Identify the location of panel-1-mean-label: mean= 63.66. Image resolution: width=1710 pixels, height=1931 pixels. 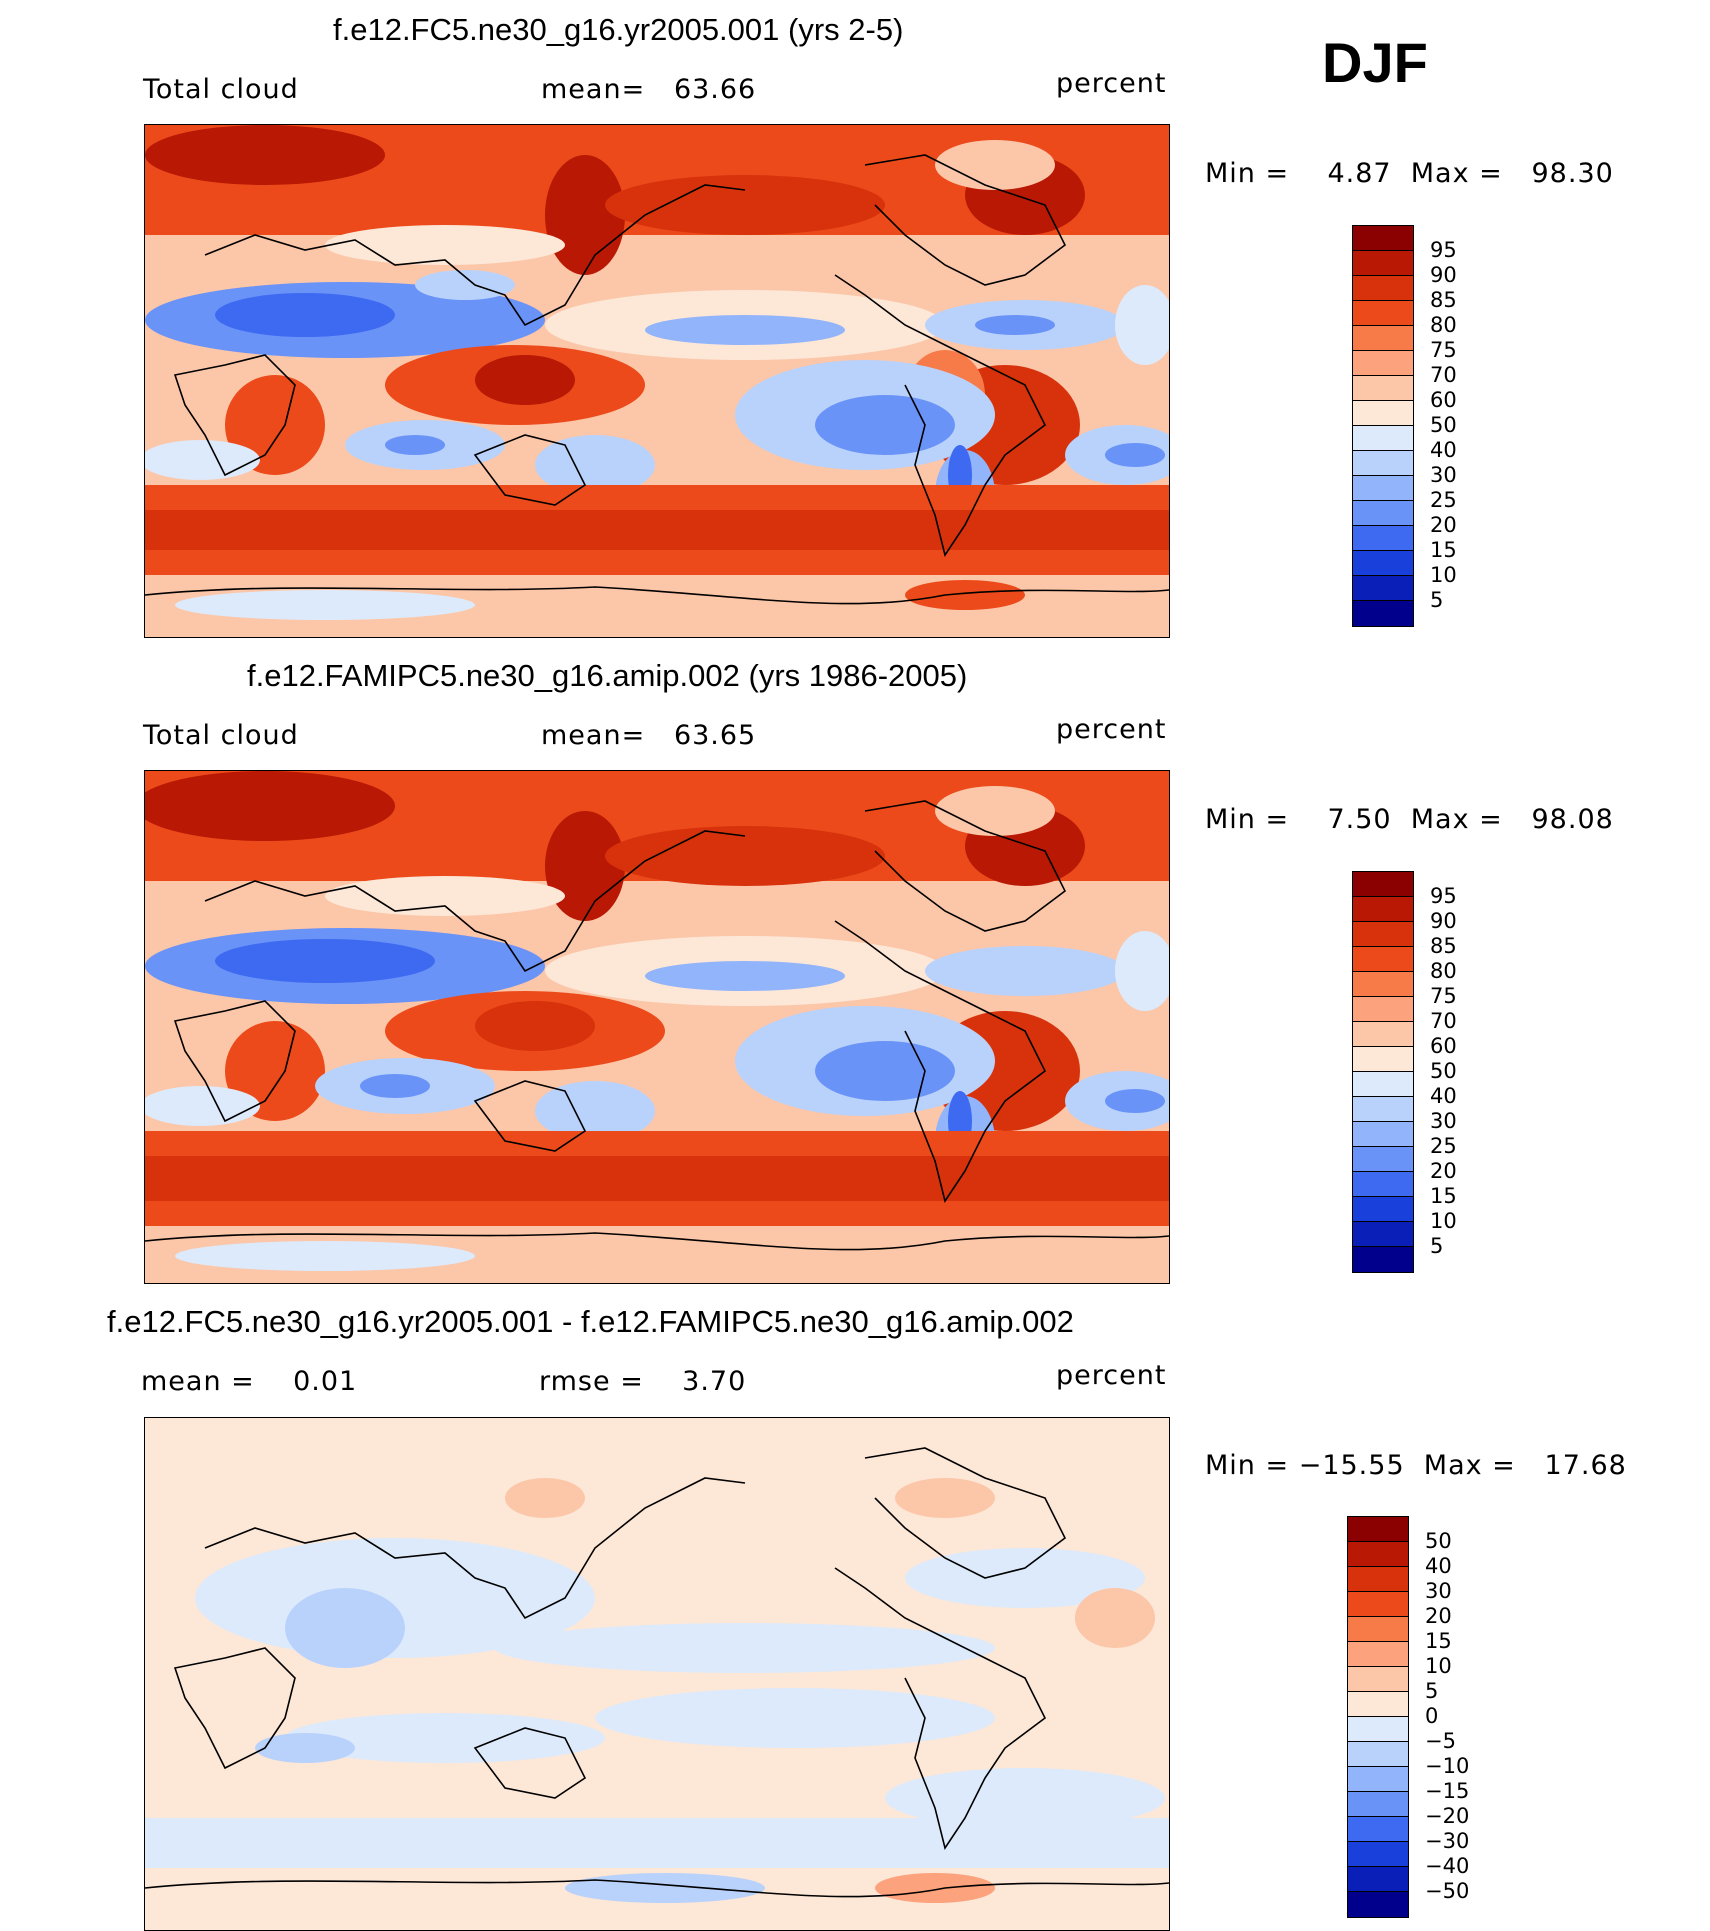
(649, 89).